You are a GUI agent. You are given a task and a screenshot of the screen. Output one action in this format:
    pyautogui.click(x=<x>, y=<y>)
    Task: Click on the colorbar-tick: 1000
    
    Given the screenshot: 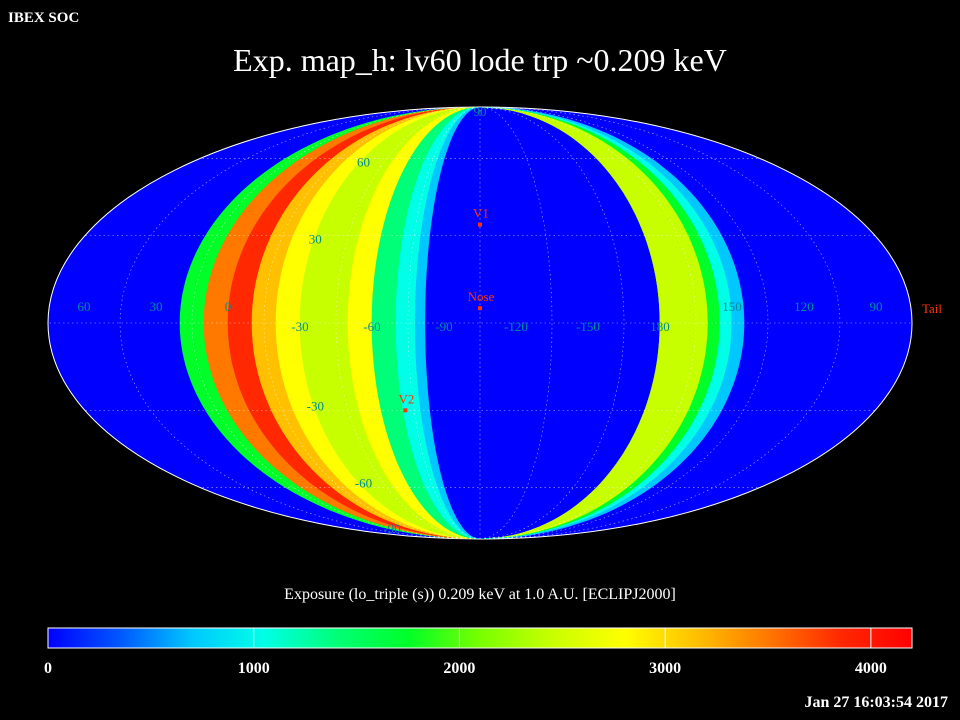 What is the action you would take?
    pyautogui.click(x=253, y=668)
    